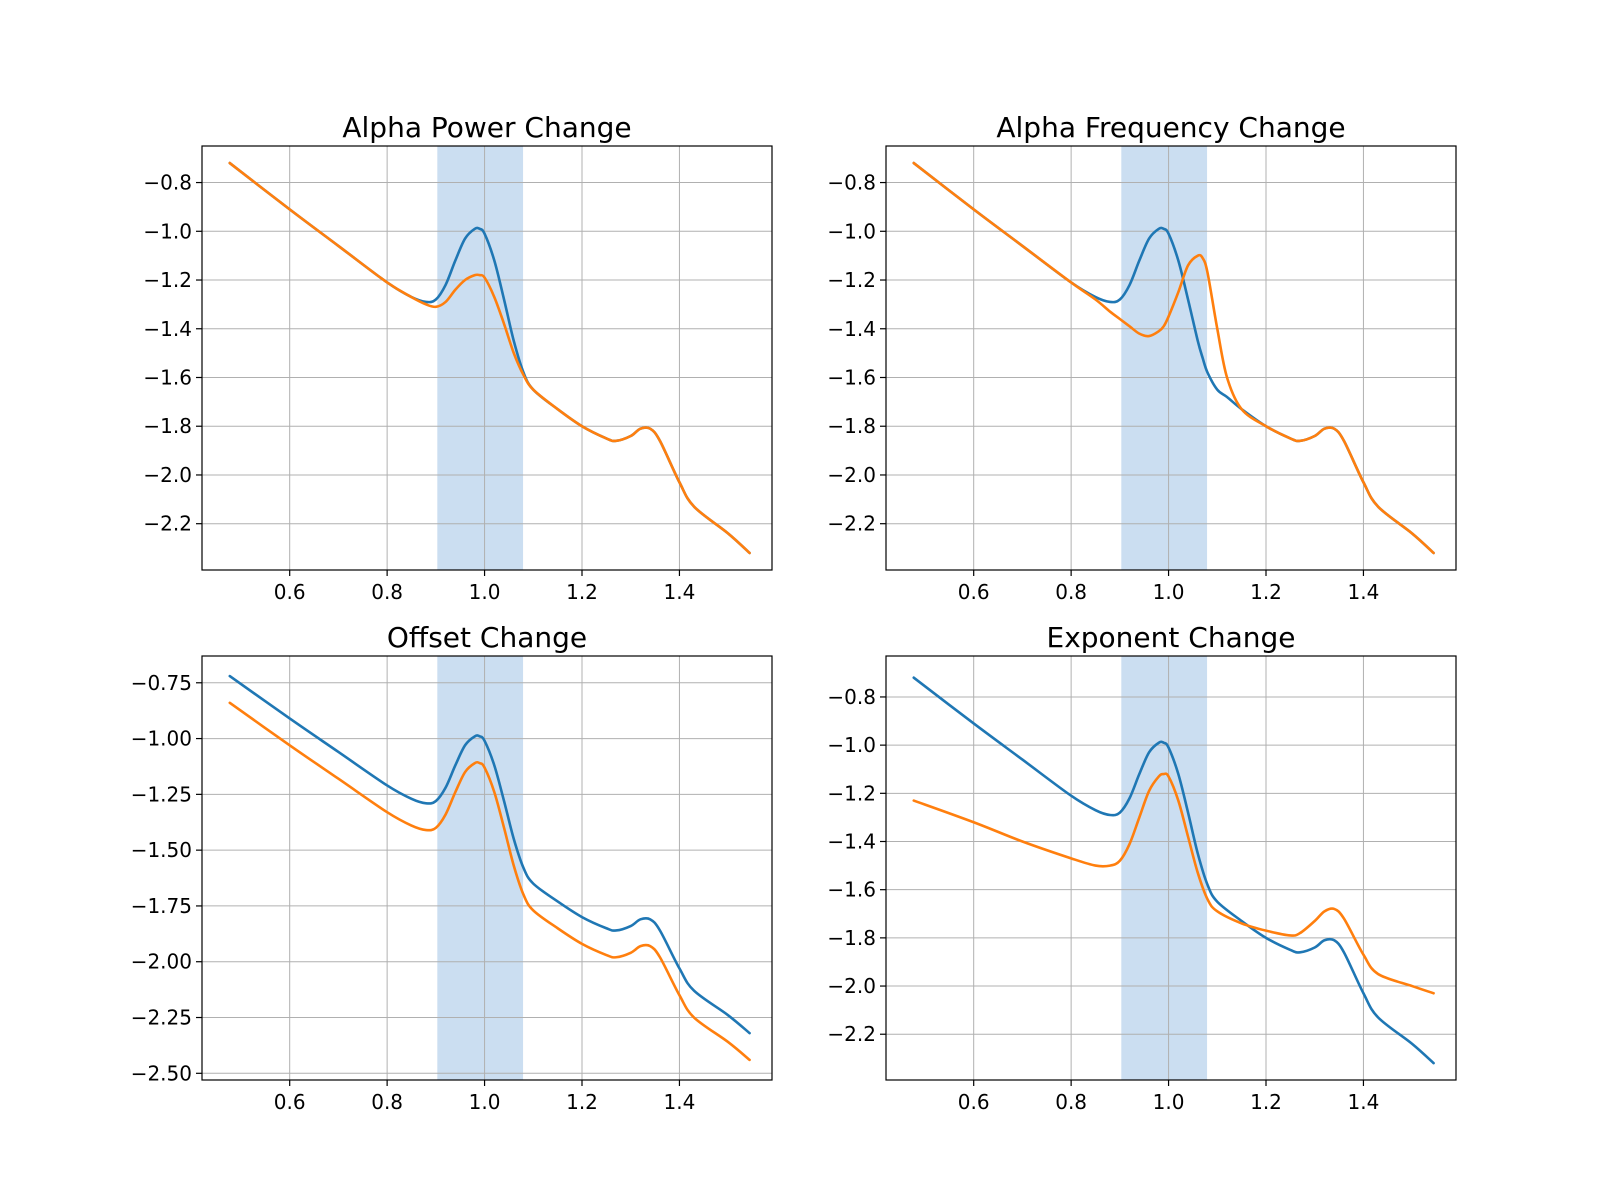 Image resolution: width=1600 pixels, height=1200 pixels. I want to click on y-tick-label: −2.25, so click(161, 1018).